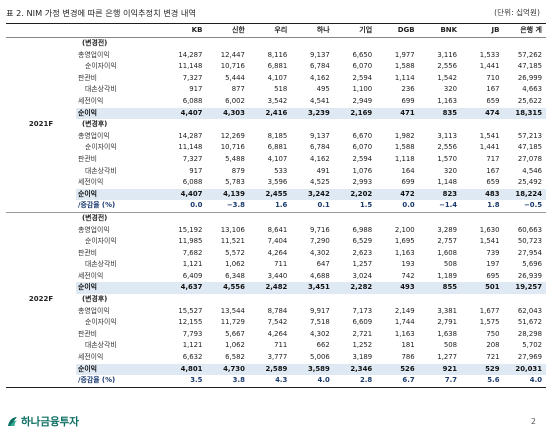  I want to click on value-cell: 6,881, so click(277, 66).